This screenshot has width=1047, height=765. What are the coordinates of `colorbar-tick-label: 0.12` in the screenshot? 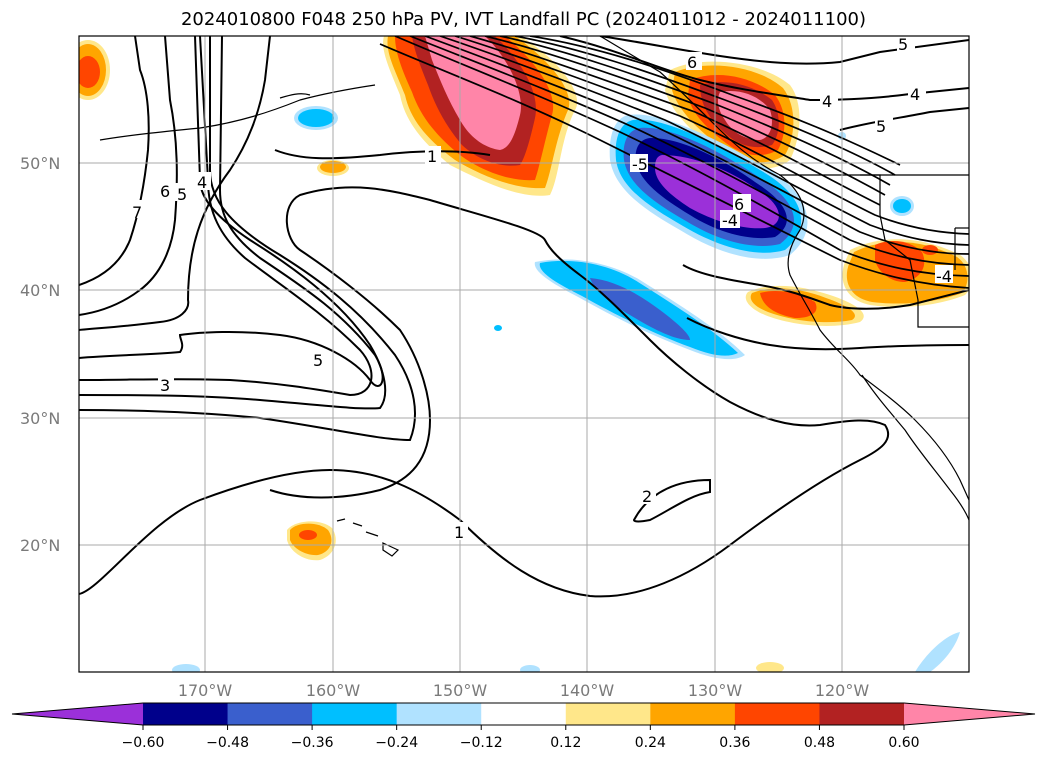 It's located at (565, 743).